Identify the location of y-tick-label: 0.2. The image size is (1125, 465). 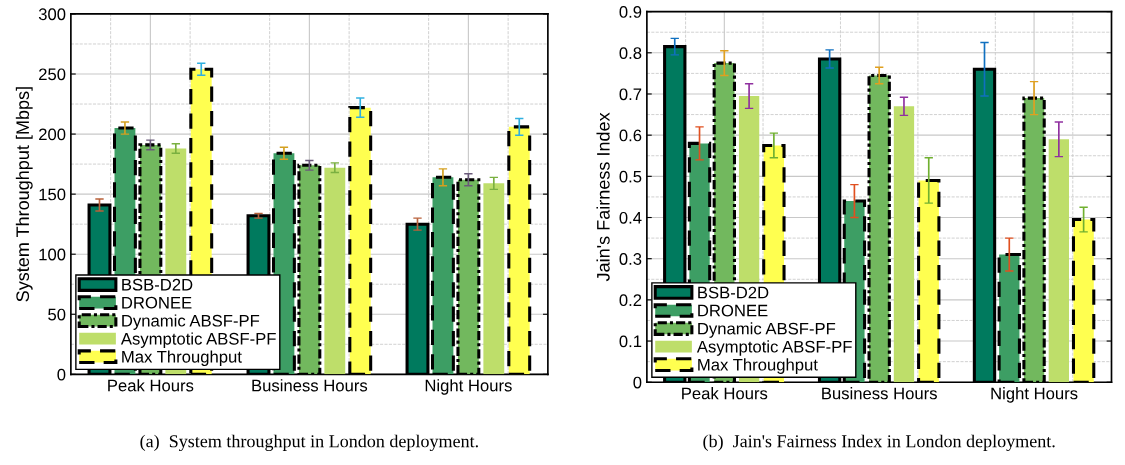
(630, 300).